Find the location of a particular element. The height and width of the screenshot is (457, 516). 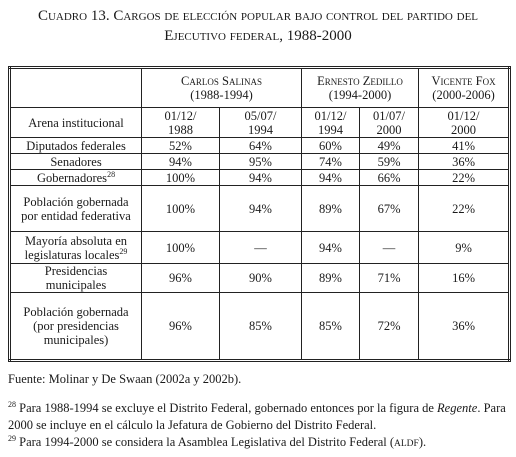

cell: 52% is located at coordinates (180, 145).